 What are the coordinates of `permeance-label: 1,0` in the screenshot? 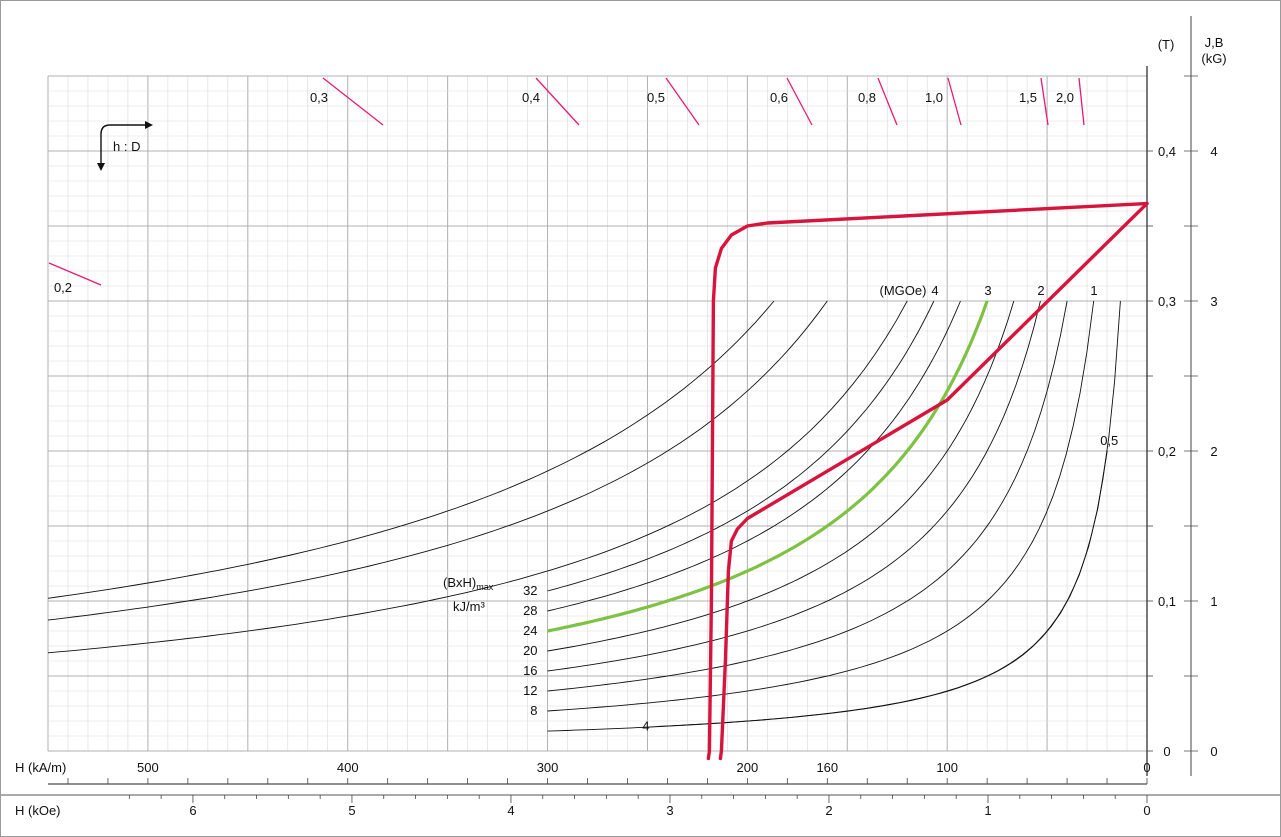 It's located at (934, 97).